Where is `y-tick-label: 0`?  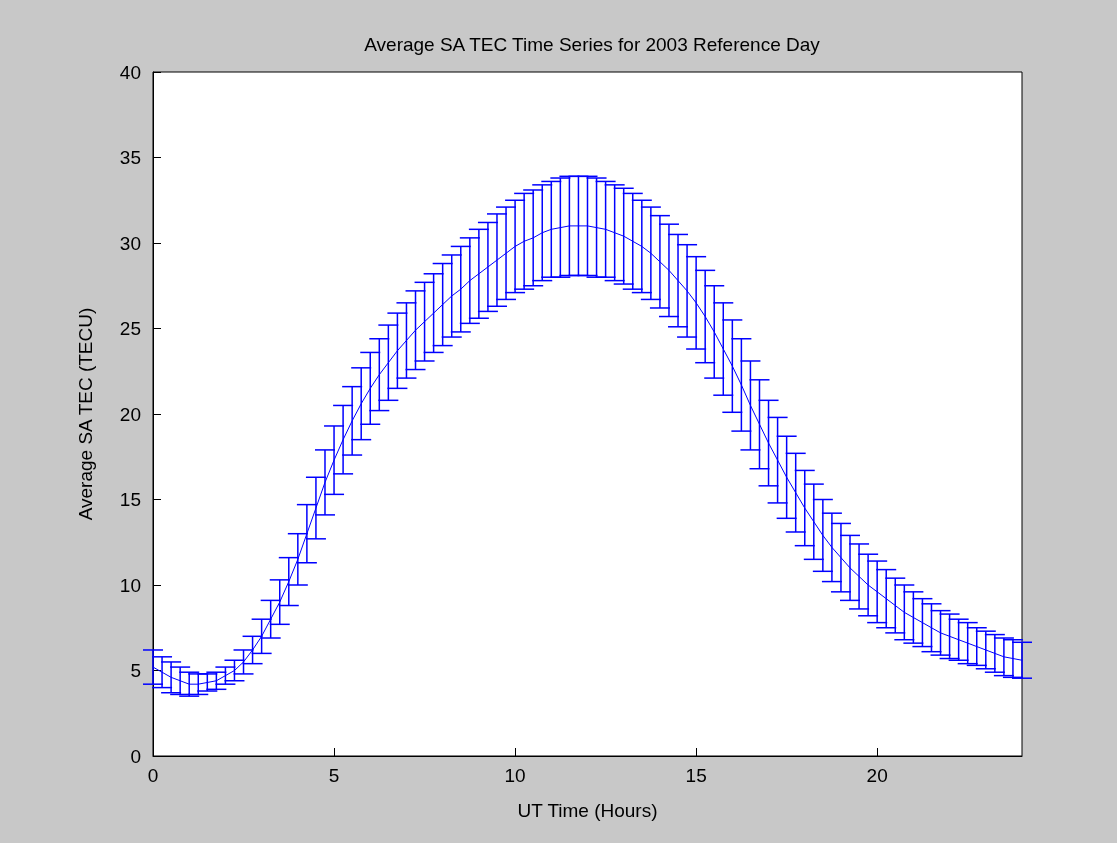 y-tick-label: 0 is located at coordinates (135, 756).